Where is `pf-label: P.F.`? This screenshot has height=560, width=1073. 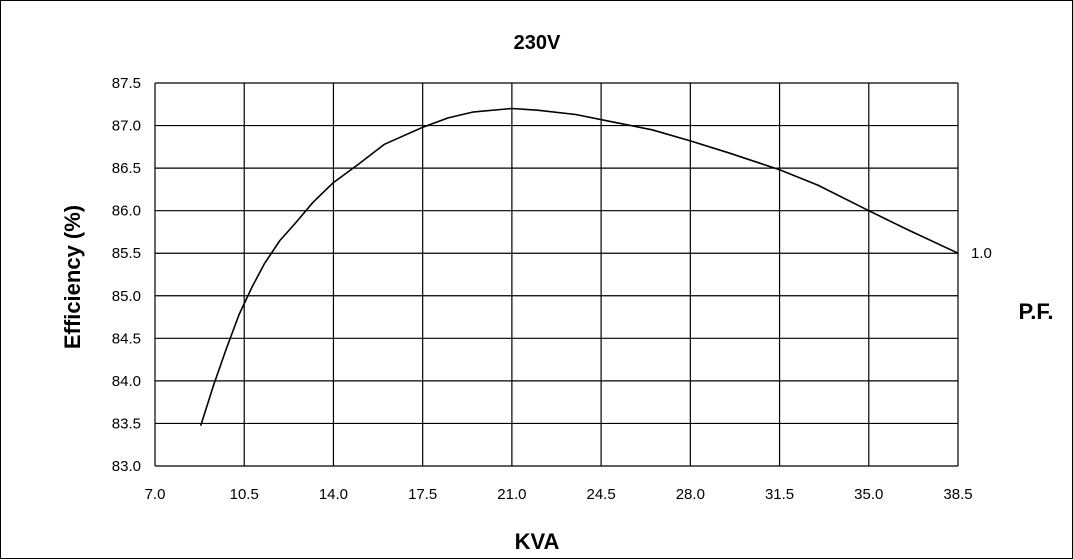
pf-label: P.F. is located at coordinates (1035, 311).